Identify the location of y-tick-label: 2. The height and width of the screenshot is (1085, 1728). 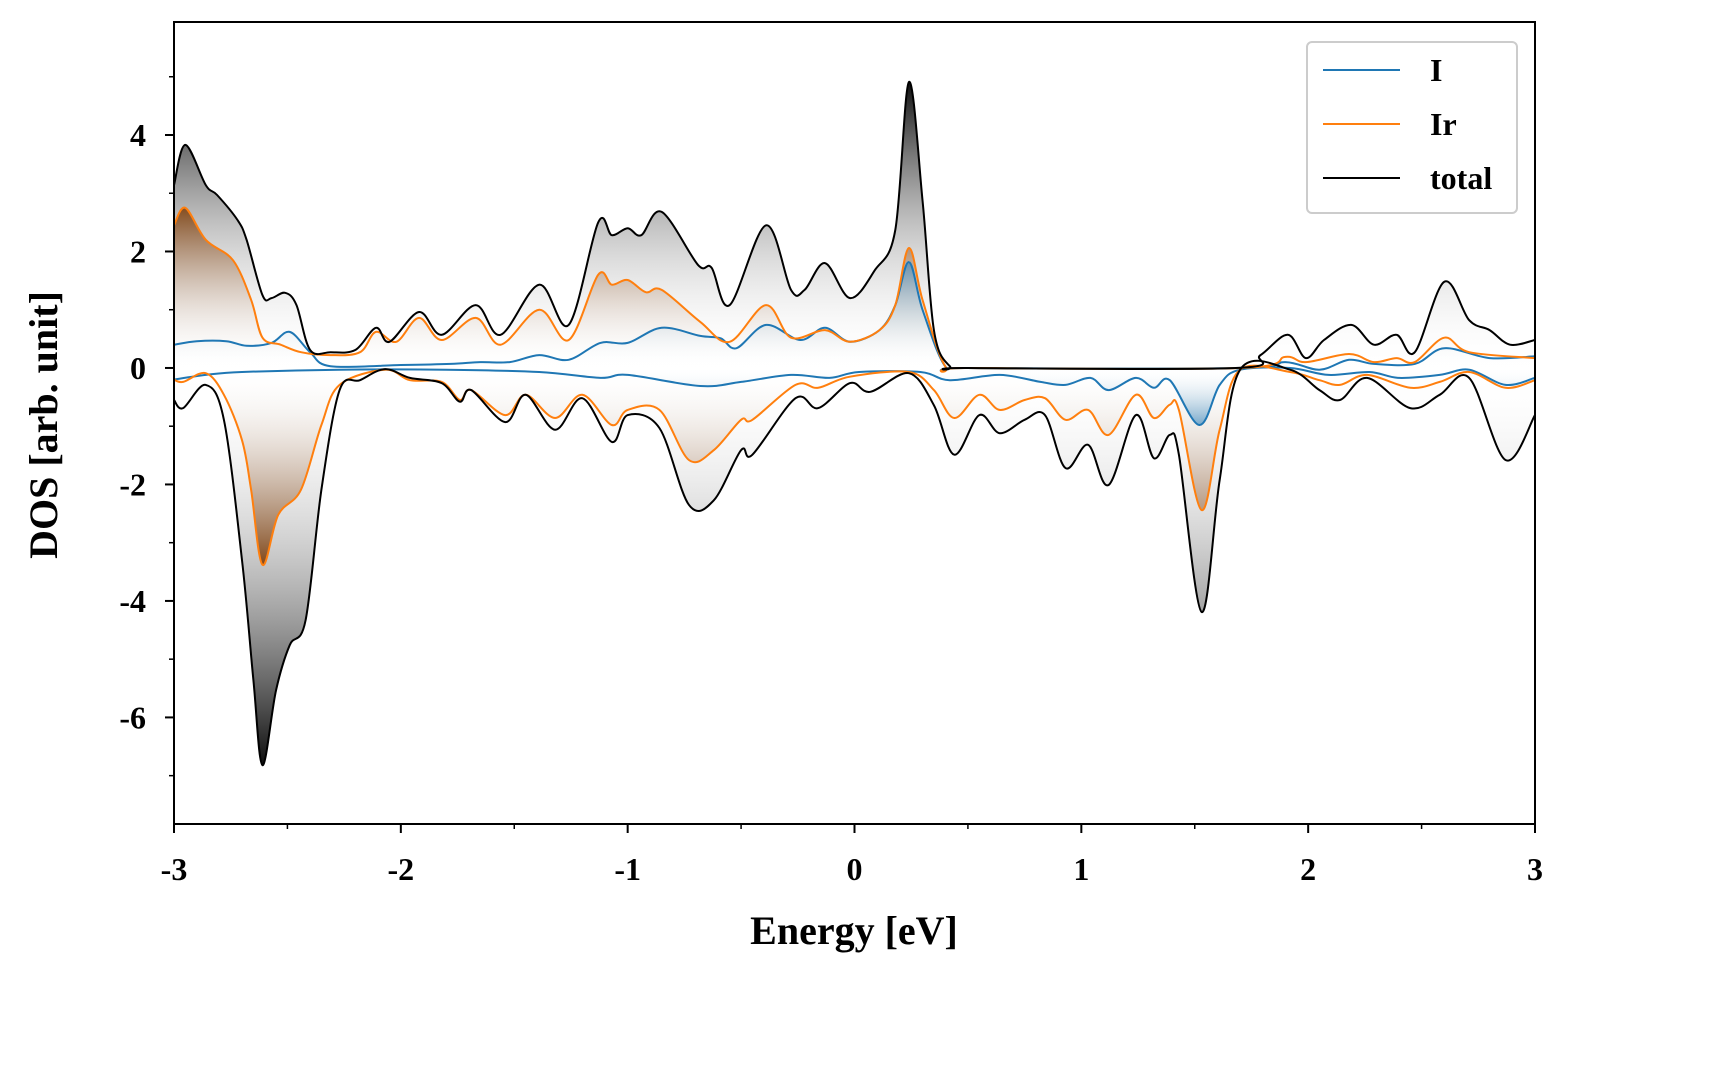
(138, 251).